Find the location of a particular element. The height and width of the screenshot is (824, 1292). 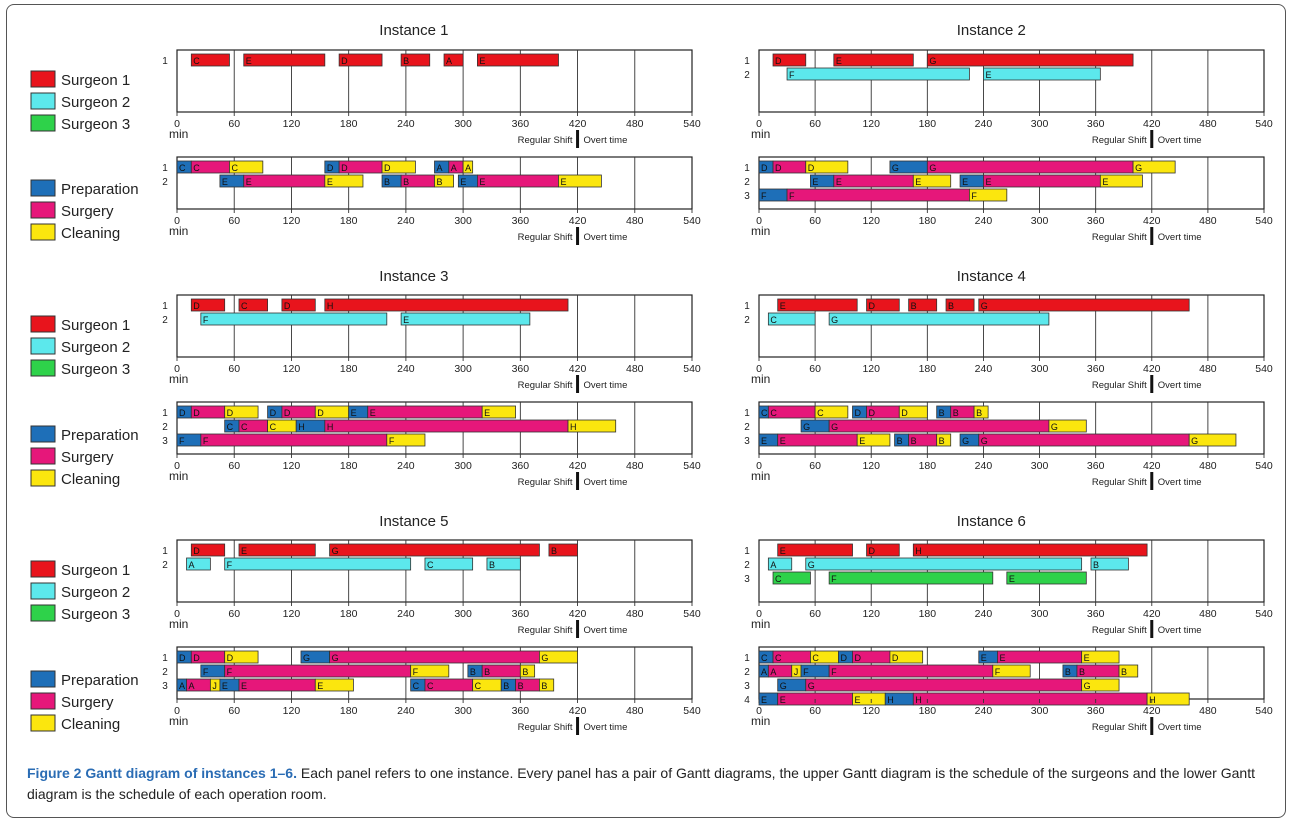

legend-surgeon-label: Surgeon 2 is located at coordinates (95, 592).